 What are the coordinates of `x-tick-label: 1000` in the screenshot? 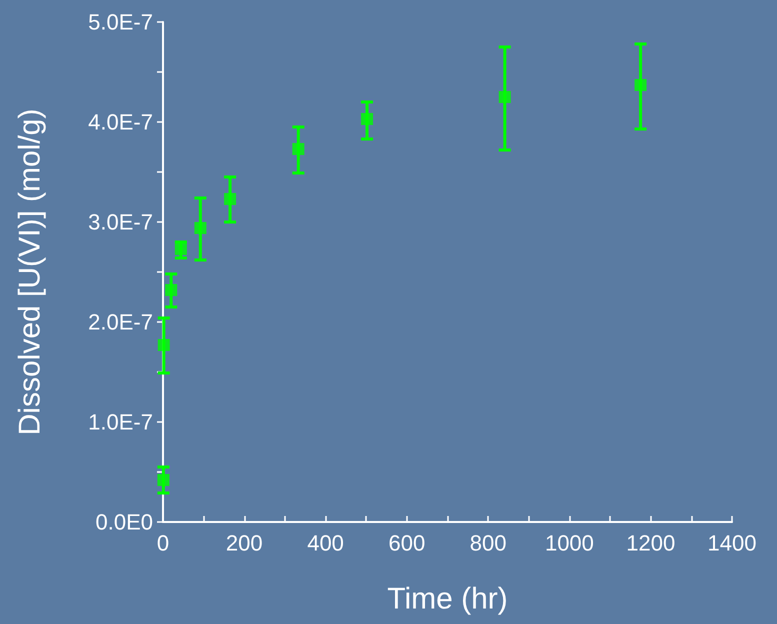 It's located at (569, 543).